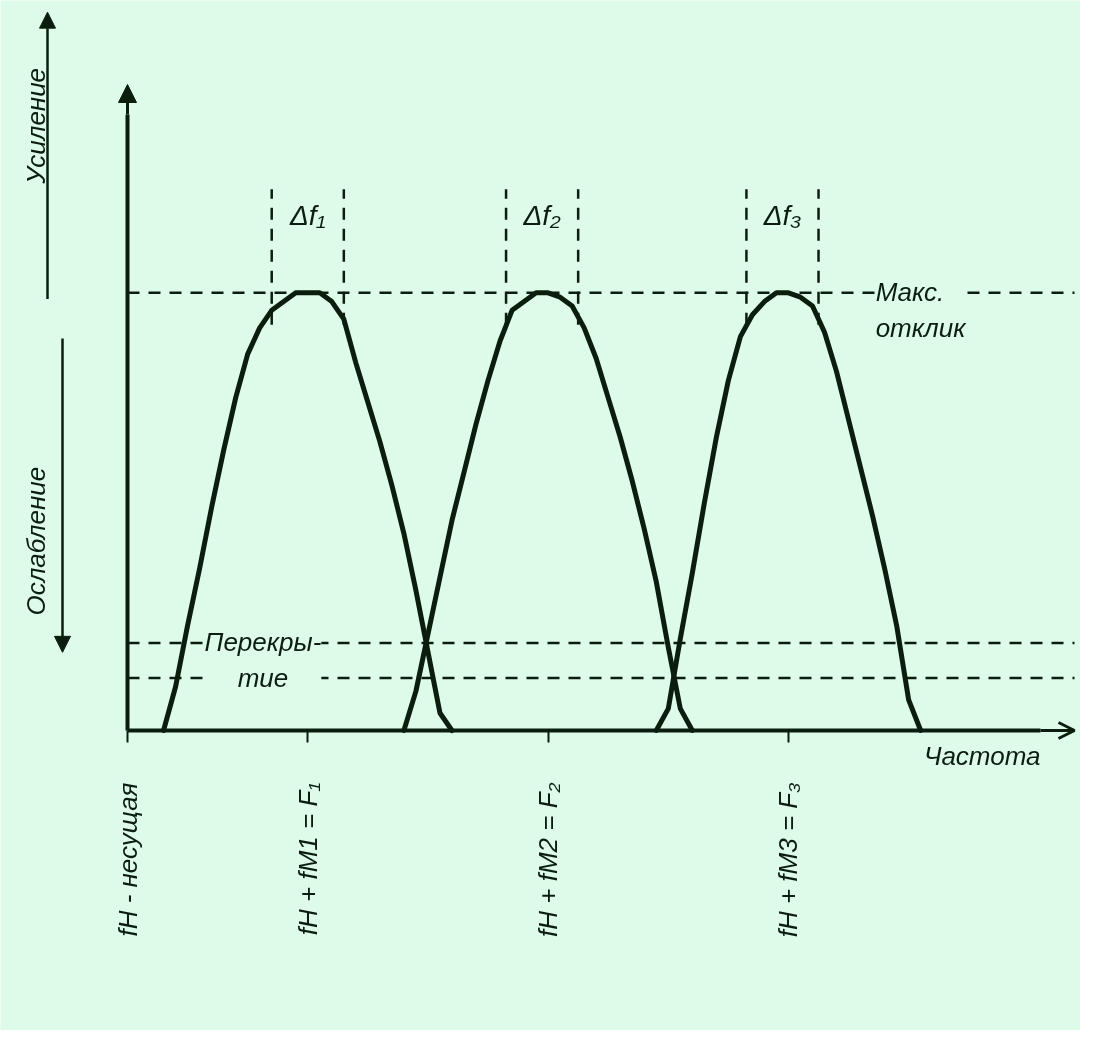  What do you see at coordinates (788, 860) in the screenshot?
I see `x-tick-label: fН + fМ3 = F₃` at bounding box center [788, 860].